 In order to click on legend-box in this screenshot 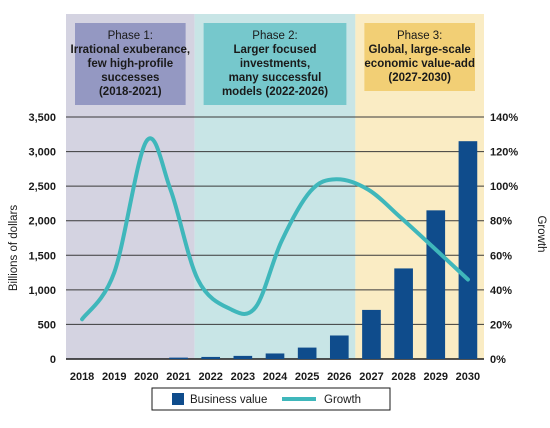, I will do `click(271, 399)`.